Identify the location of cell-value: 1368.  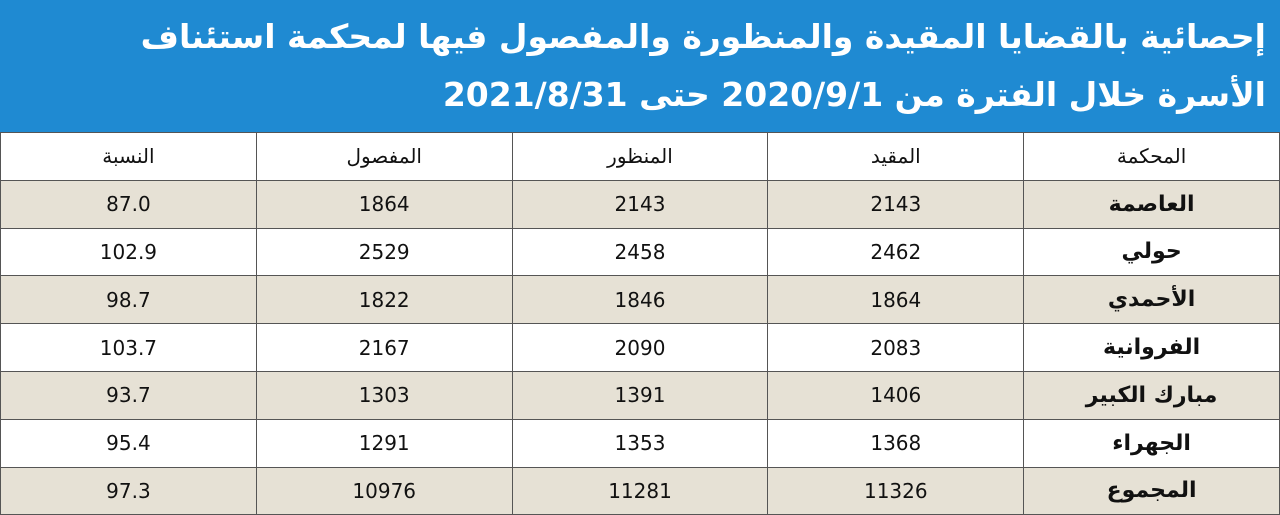
(896, 443).